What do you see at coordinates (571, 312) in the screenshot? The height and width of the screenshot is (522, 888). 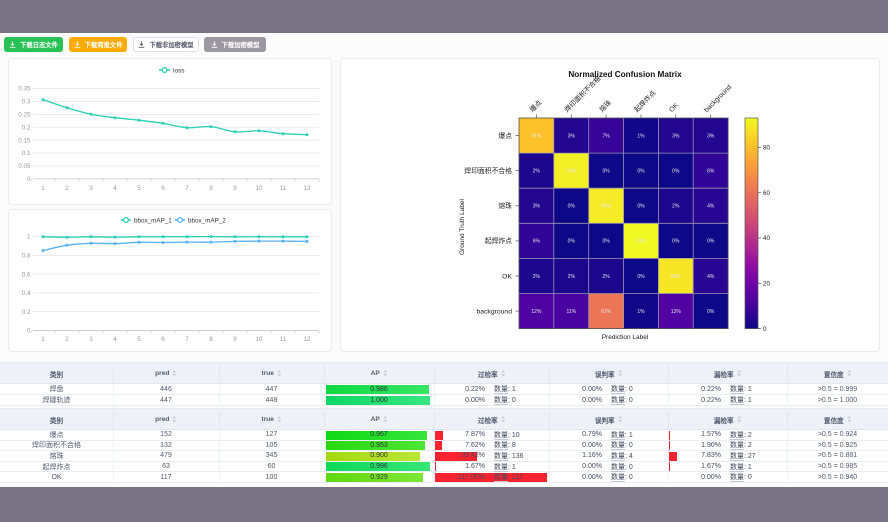 I see `svg-text: 11%` at bounding box center [571, 312].